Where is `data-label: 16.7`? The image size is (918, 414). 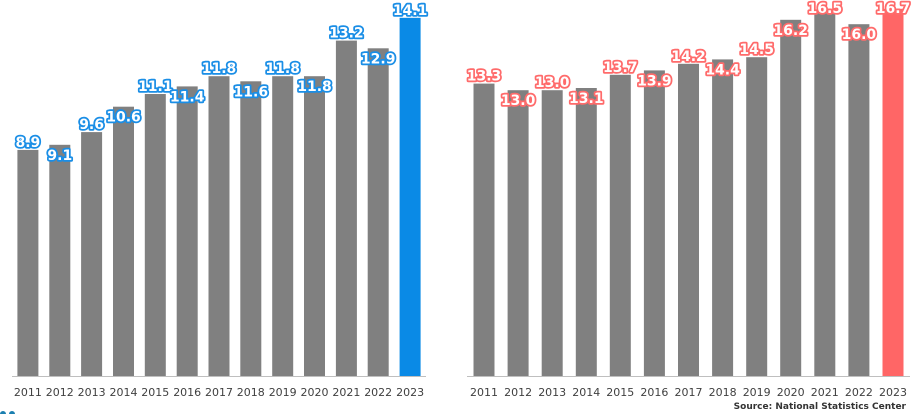
data-label: 16.7 is located at coordinates (893, 9).